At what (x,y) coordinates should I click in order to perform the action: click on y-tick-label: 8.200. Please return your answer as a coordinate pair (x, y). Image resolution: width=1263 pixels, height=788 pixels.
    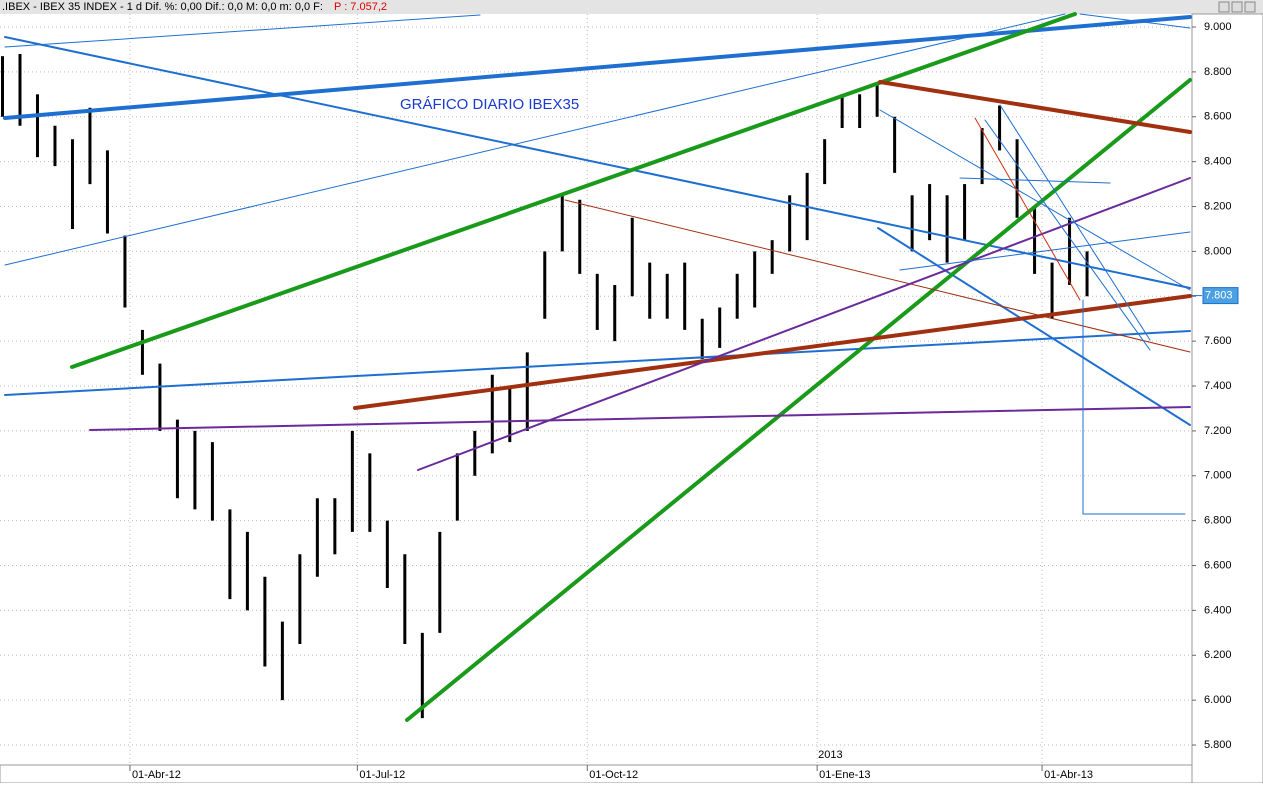
    Looking at the image, I should click on (1218, 206).